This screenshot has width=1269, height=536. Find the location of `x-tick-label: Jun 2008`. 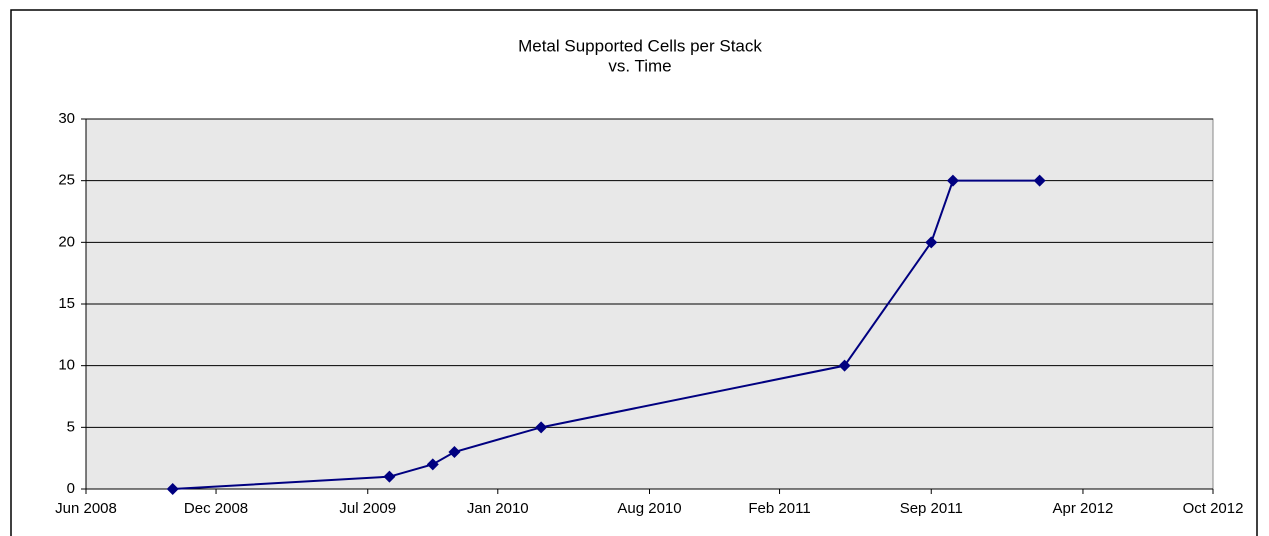

x-tick-label: Jun 2008 is located at coordinates (86, 508).